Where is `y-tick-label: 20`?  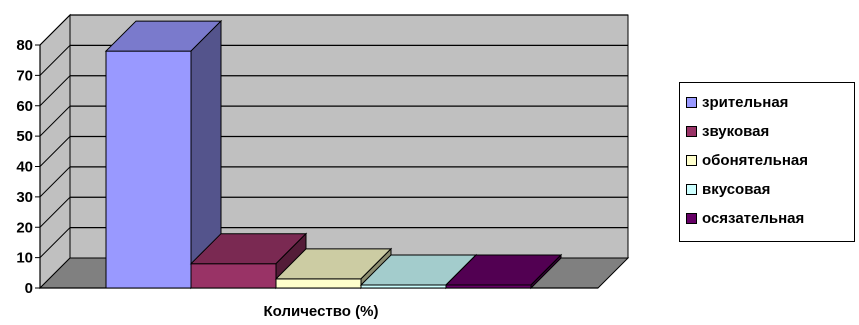 y-tick-label: 20 is located at coordinates (24, 227).